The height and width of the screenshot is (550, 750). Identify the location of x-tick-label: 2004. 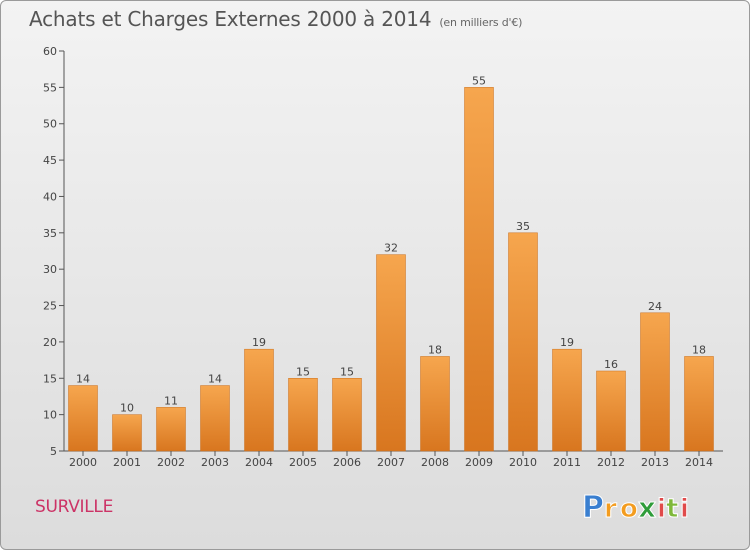
(259, 462).